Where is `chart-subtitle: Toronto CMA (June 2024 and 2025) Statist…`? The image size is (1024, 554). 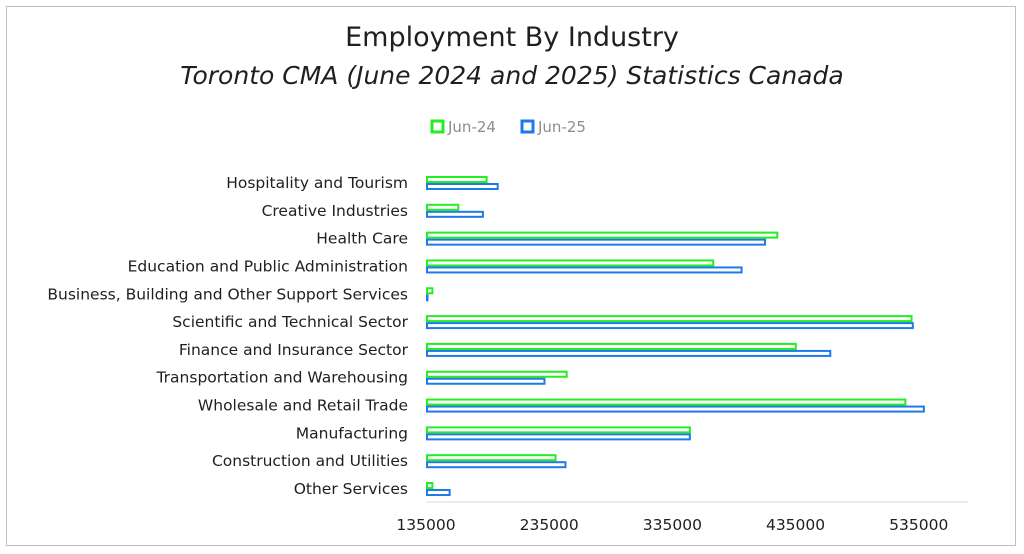 chart-subtitle: Toronto CMA (June 2024 and 2025) Statist… is located at coordinates (511, 75).